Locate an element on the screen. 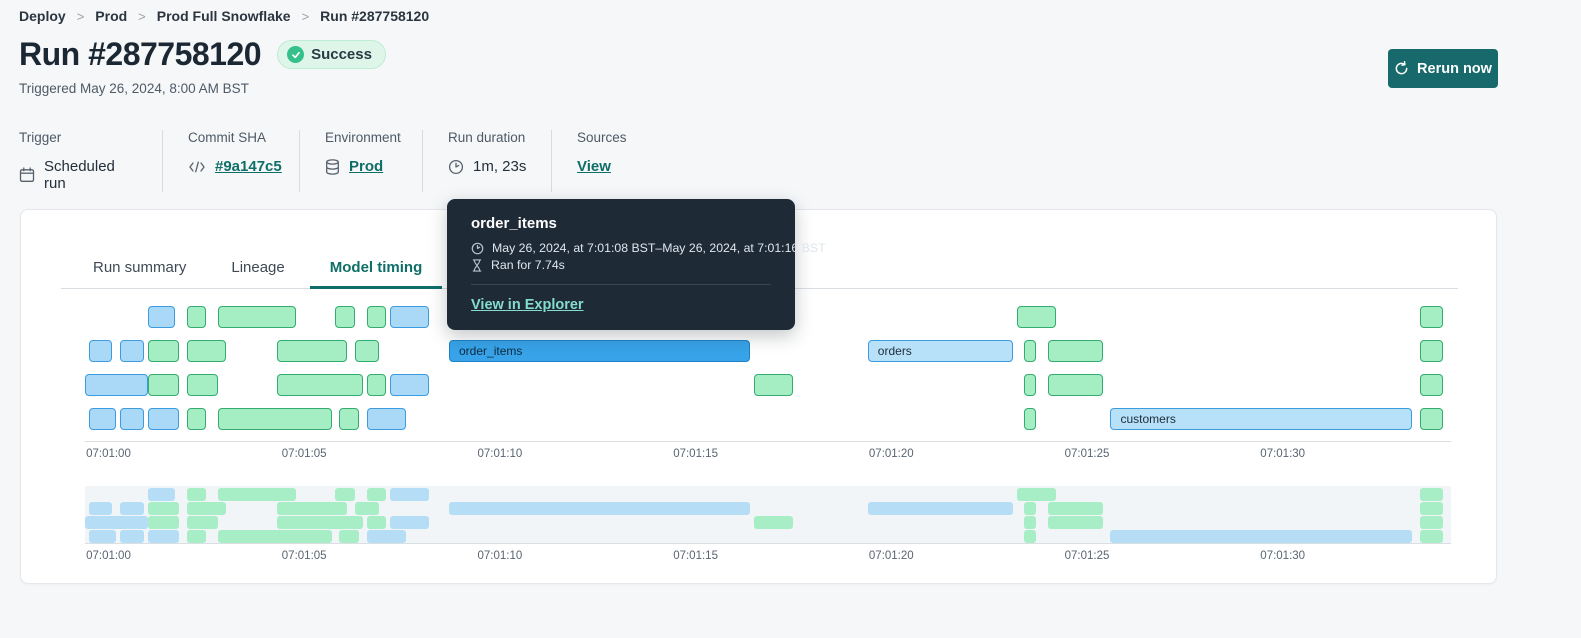 The height and width of the screenshot is (638, 1581). page-title: Run #287758120 is located at coordinates (140, 54).